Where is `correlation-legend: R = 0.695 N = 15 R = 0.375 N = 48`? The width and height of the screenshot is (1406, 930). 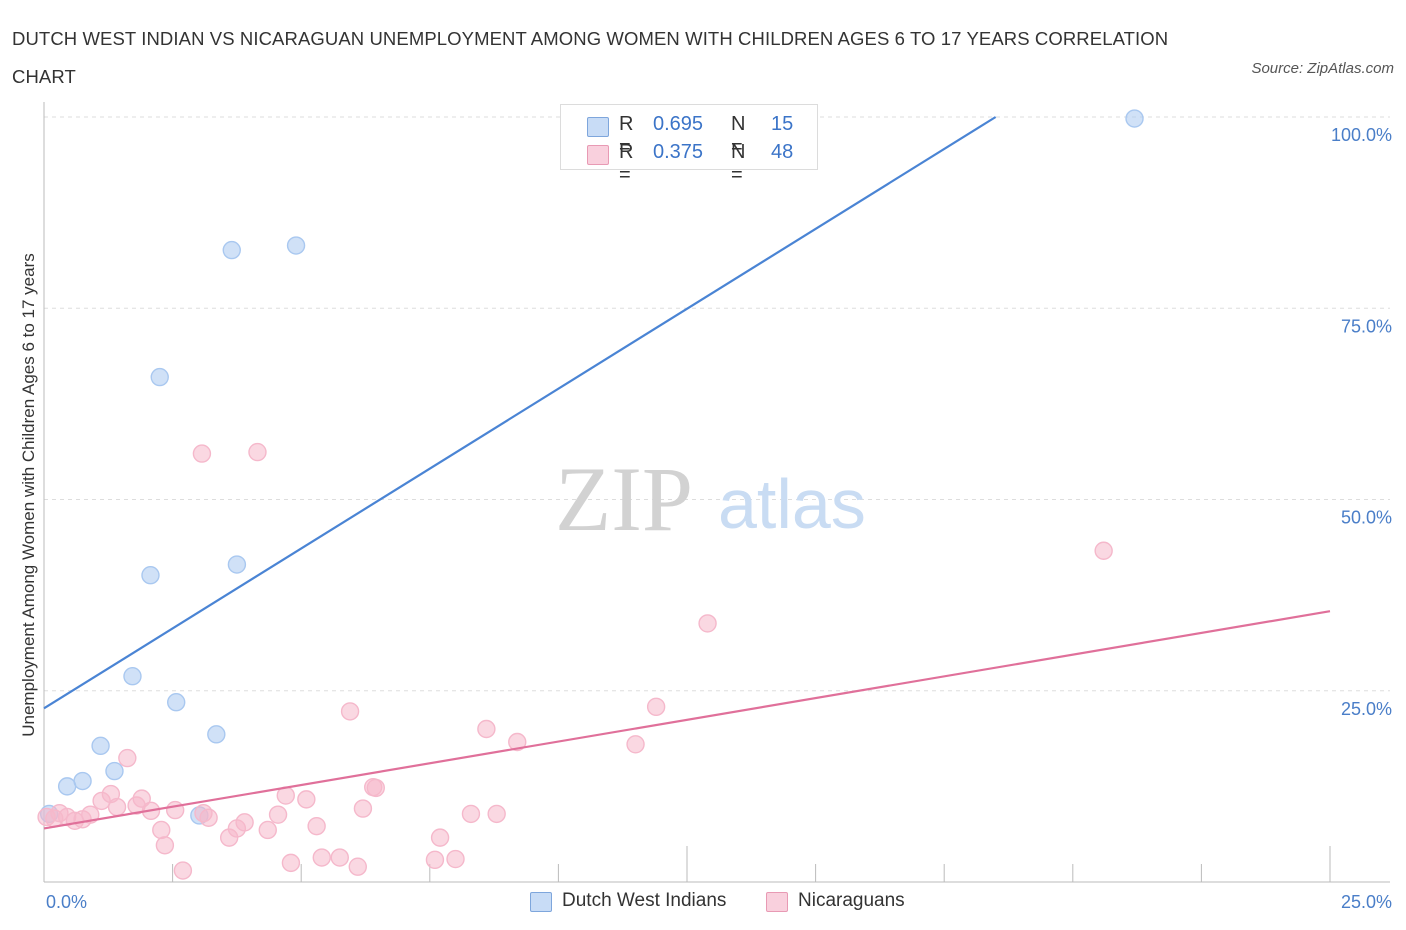 correlation-legend: R = 0.695 N = 15 R = 0.375 N = 48 is located at coordinates (689, 145).